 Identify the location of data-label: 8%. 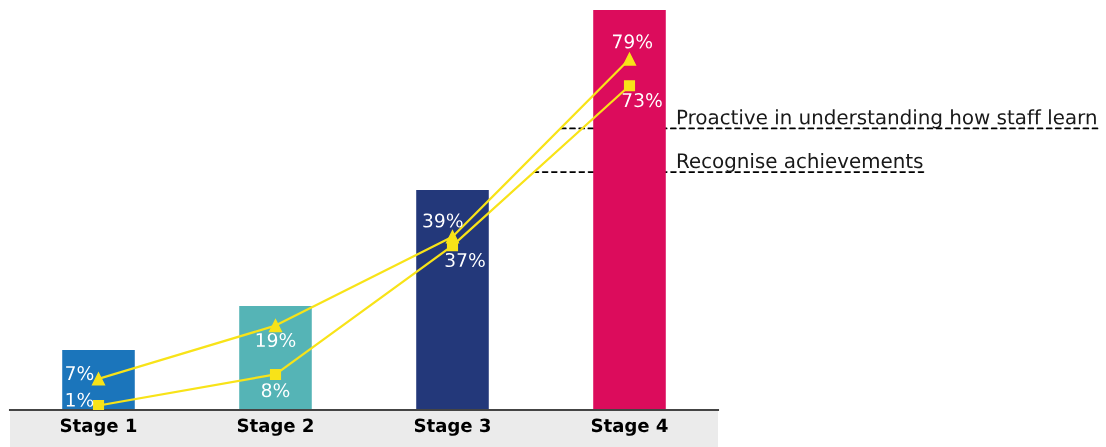
(275, 390).